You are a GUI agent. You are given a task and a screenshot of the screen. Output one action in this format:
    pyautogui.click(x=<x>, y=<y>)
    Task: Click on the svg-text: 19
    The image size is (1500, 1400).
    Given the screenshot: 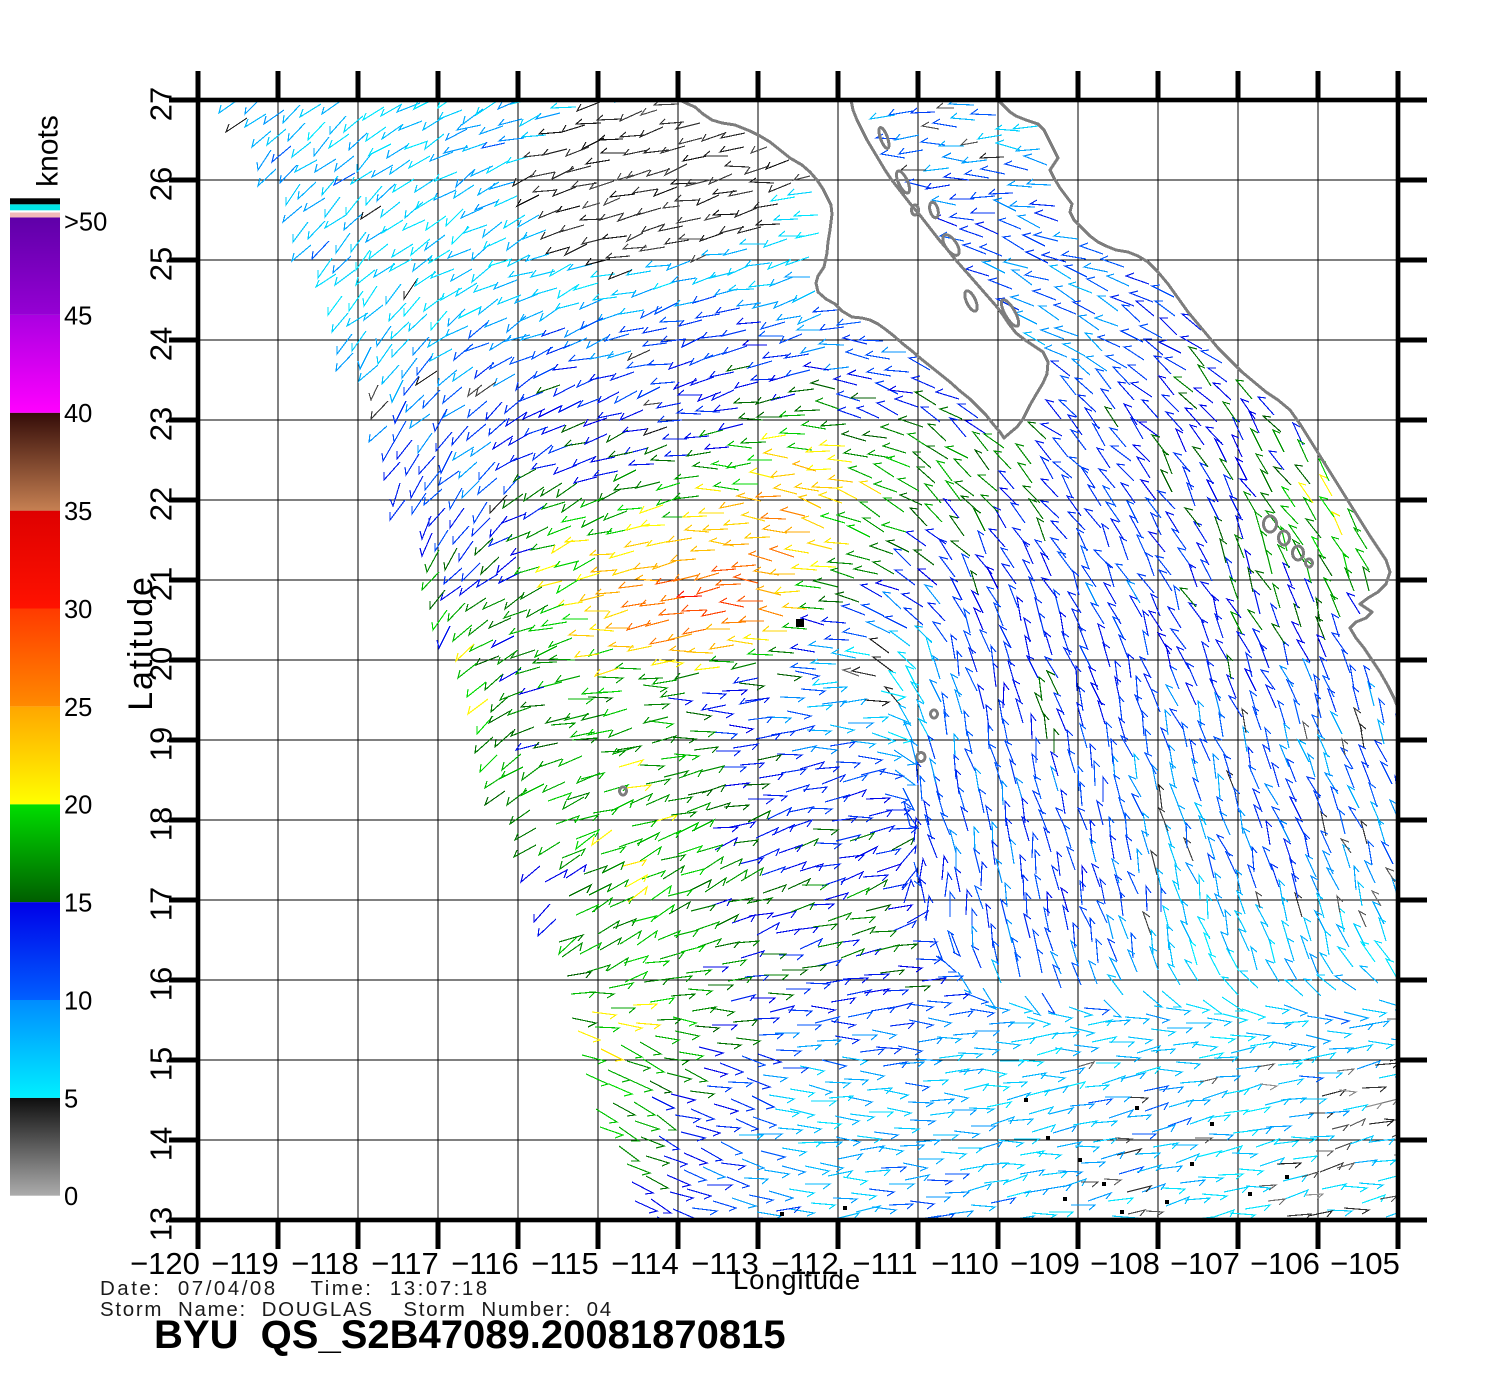 What is the action you would take?
    pyautogui.click(x=161, y=744)
    